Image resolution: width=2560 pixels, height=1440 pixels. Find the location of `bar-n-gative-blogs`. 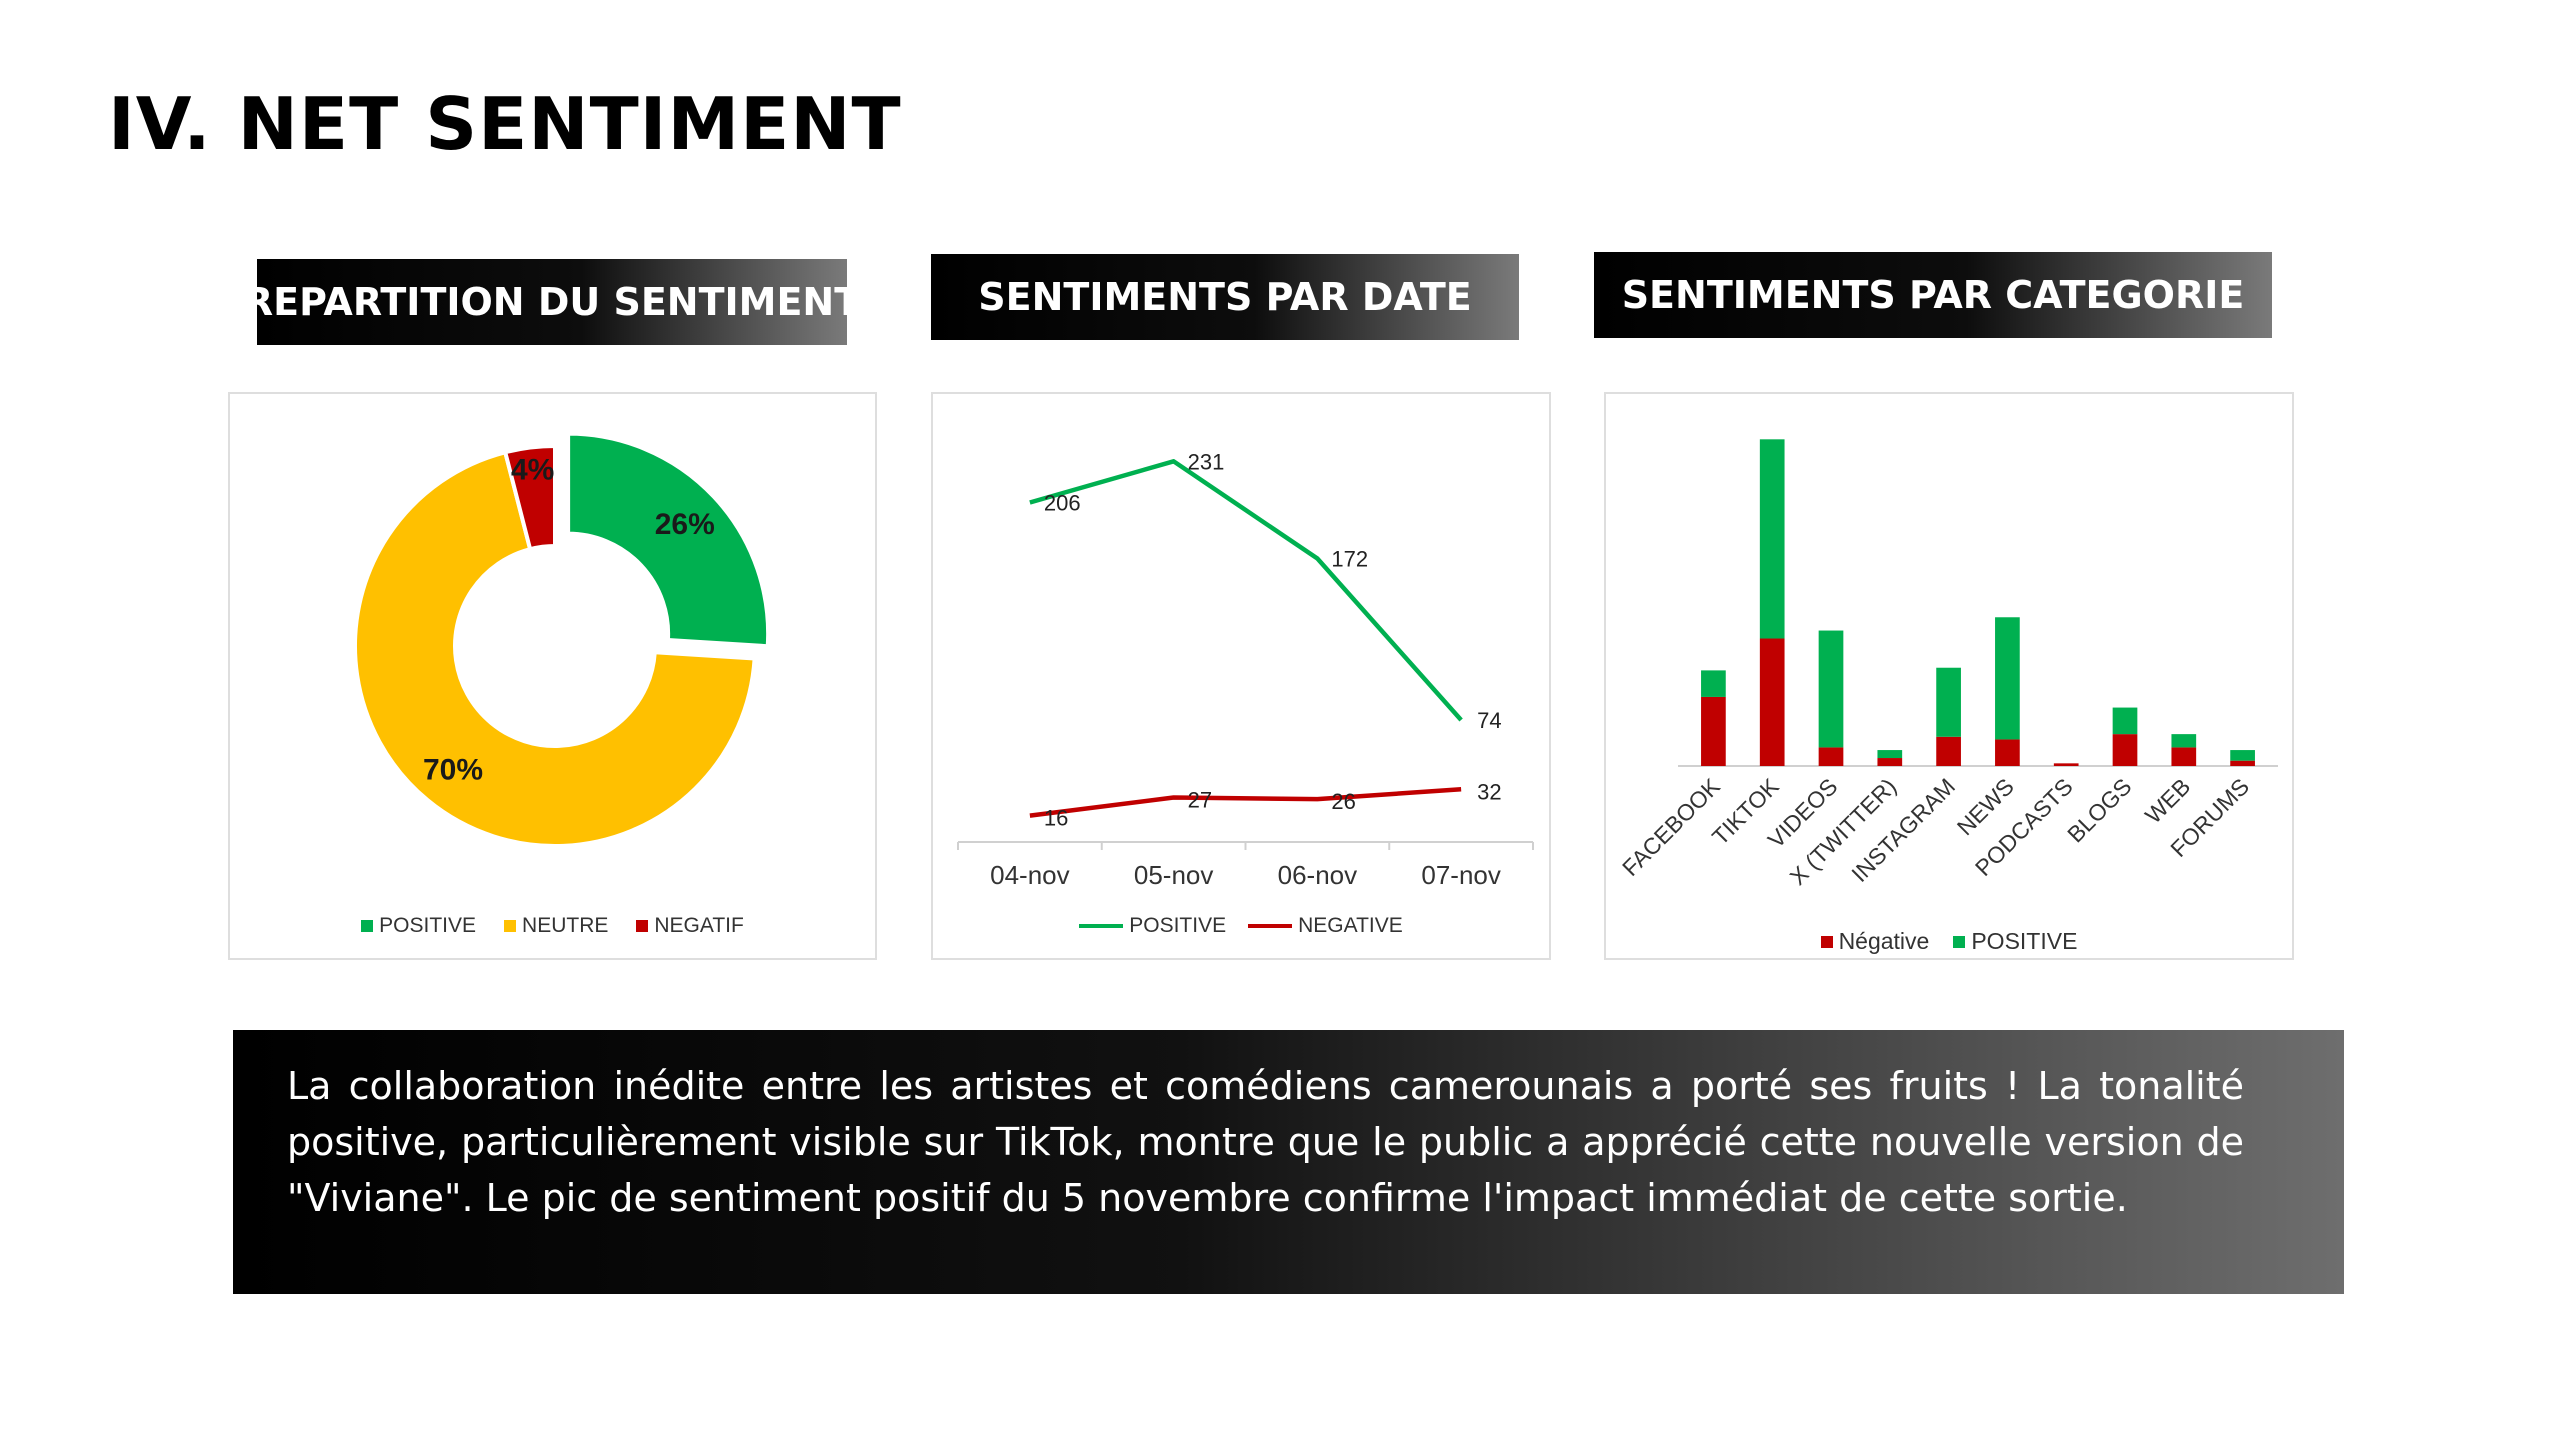

bar-n-gative-blogs is located at coordinates (2125, 750).